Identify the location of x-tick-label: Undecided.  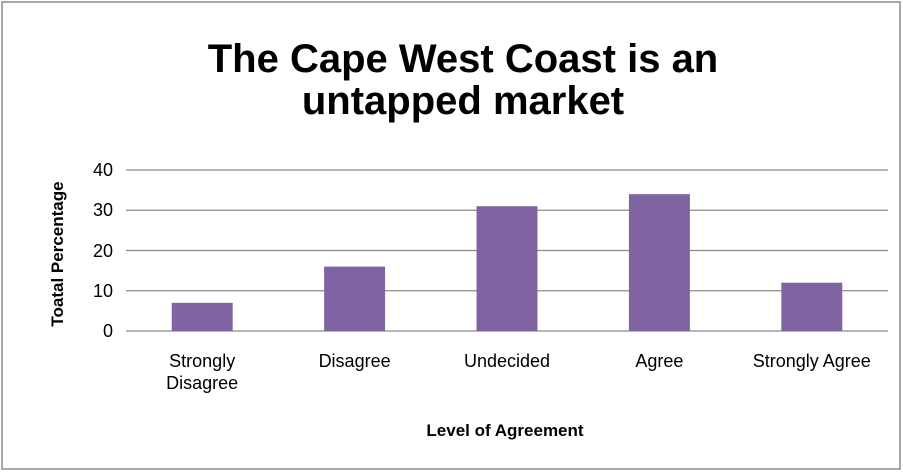
(507, 361).